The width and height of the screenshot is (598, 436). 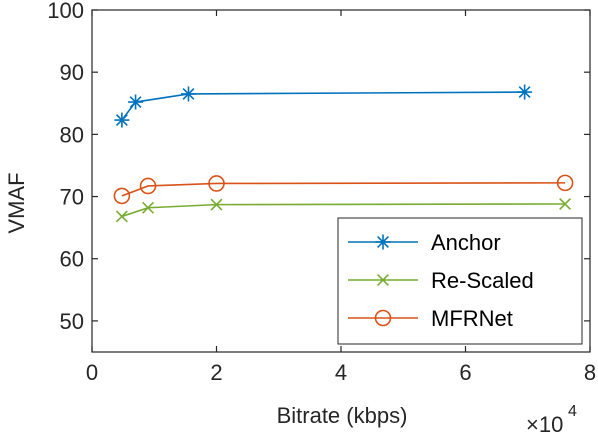 What do you see at coordinates (72, 197) in the screenshot?
I see `y-tick-label: 70` at bounding box center [72, 197].